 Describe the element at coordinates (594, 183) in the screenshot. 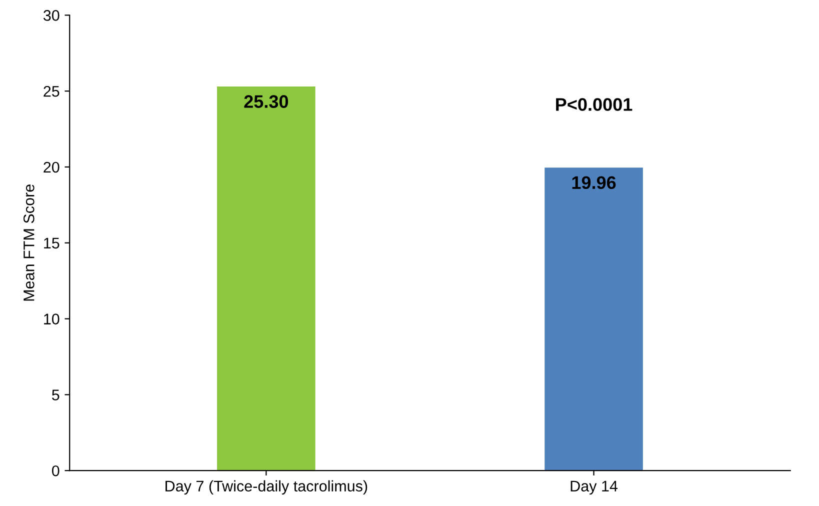

I see `data-label: 19.96` at that location.